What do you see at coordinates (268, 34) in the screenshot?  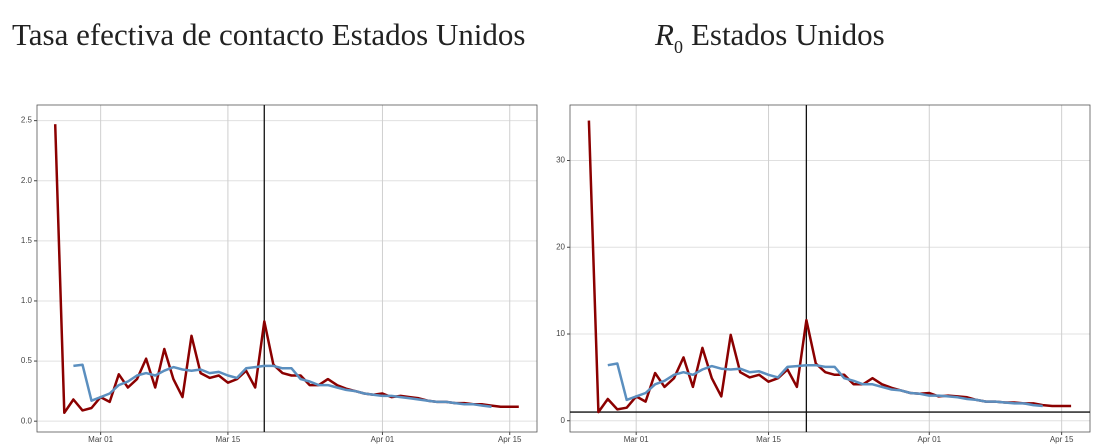 I see `chart-title: Tasa efectiva de contacto Estados Unidos` at bounding box center [268, 34].